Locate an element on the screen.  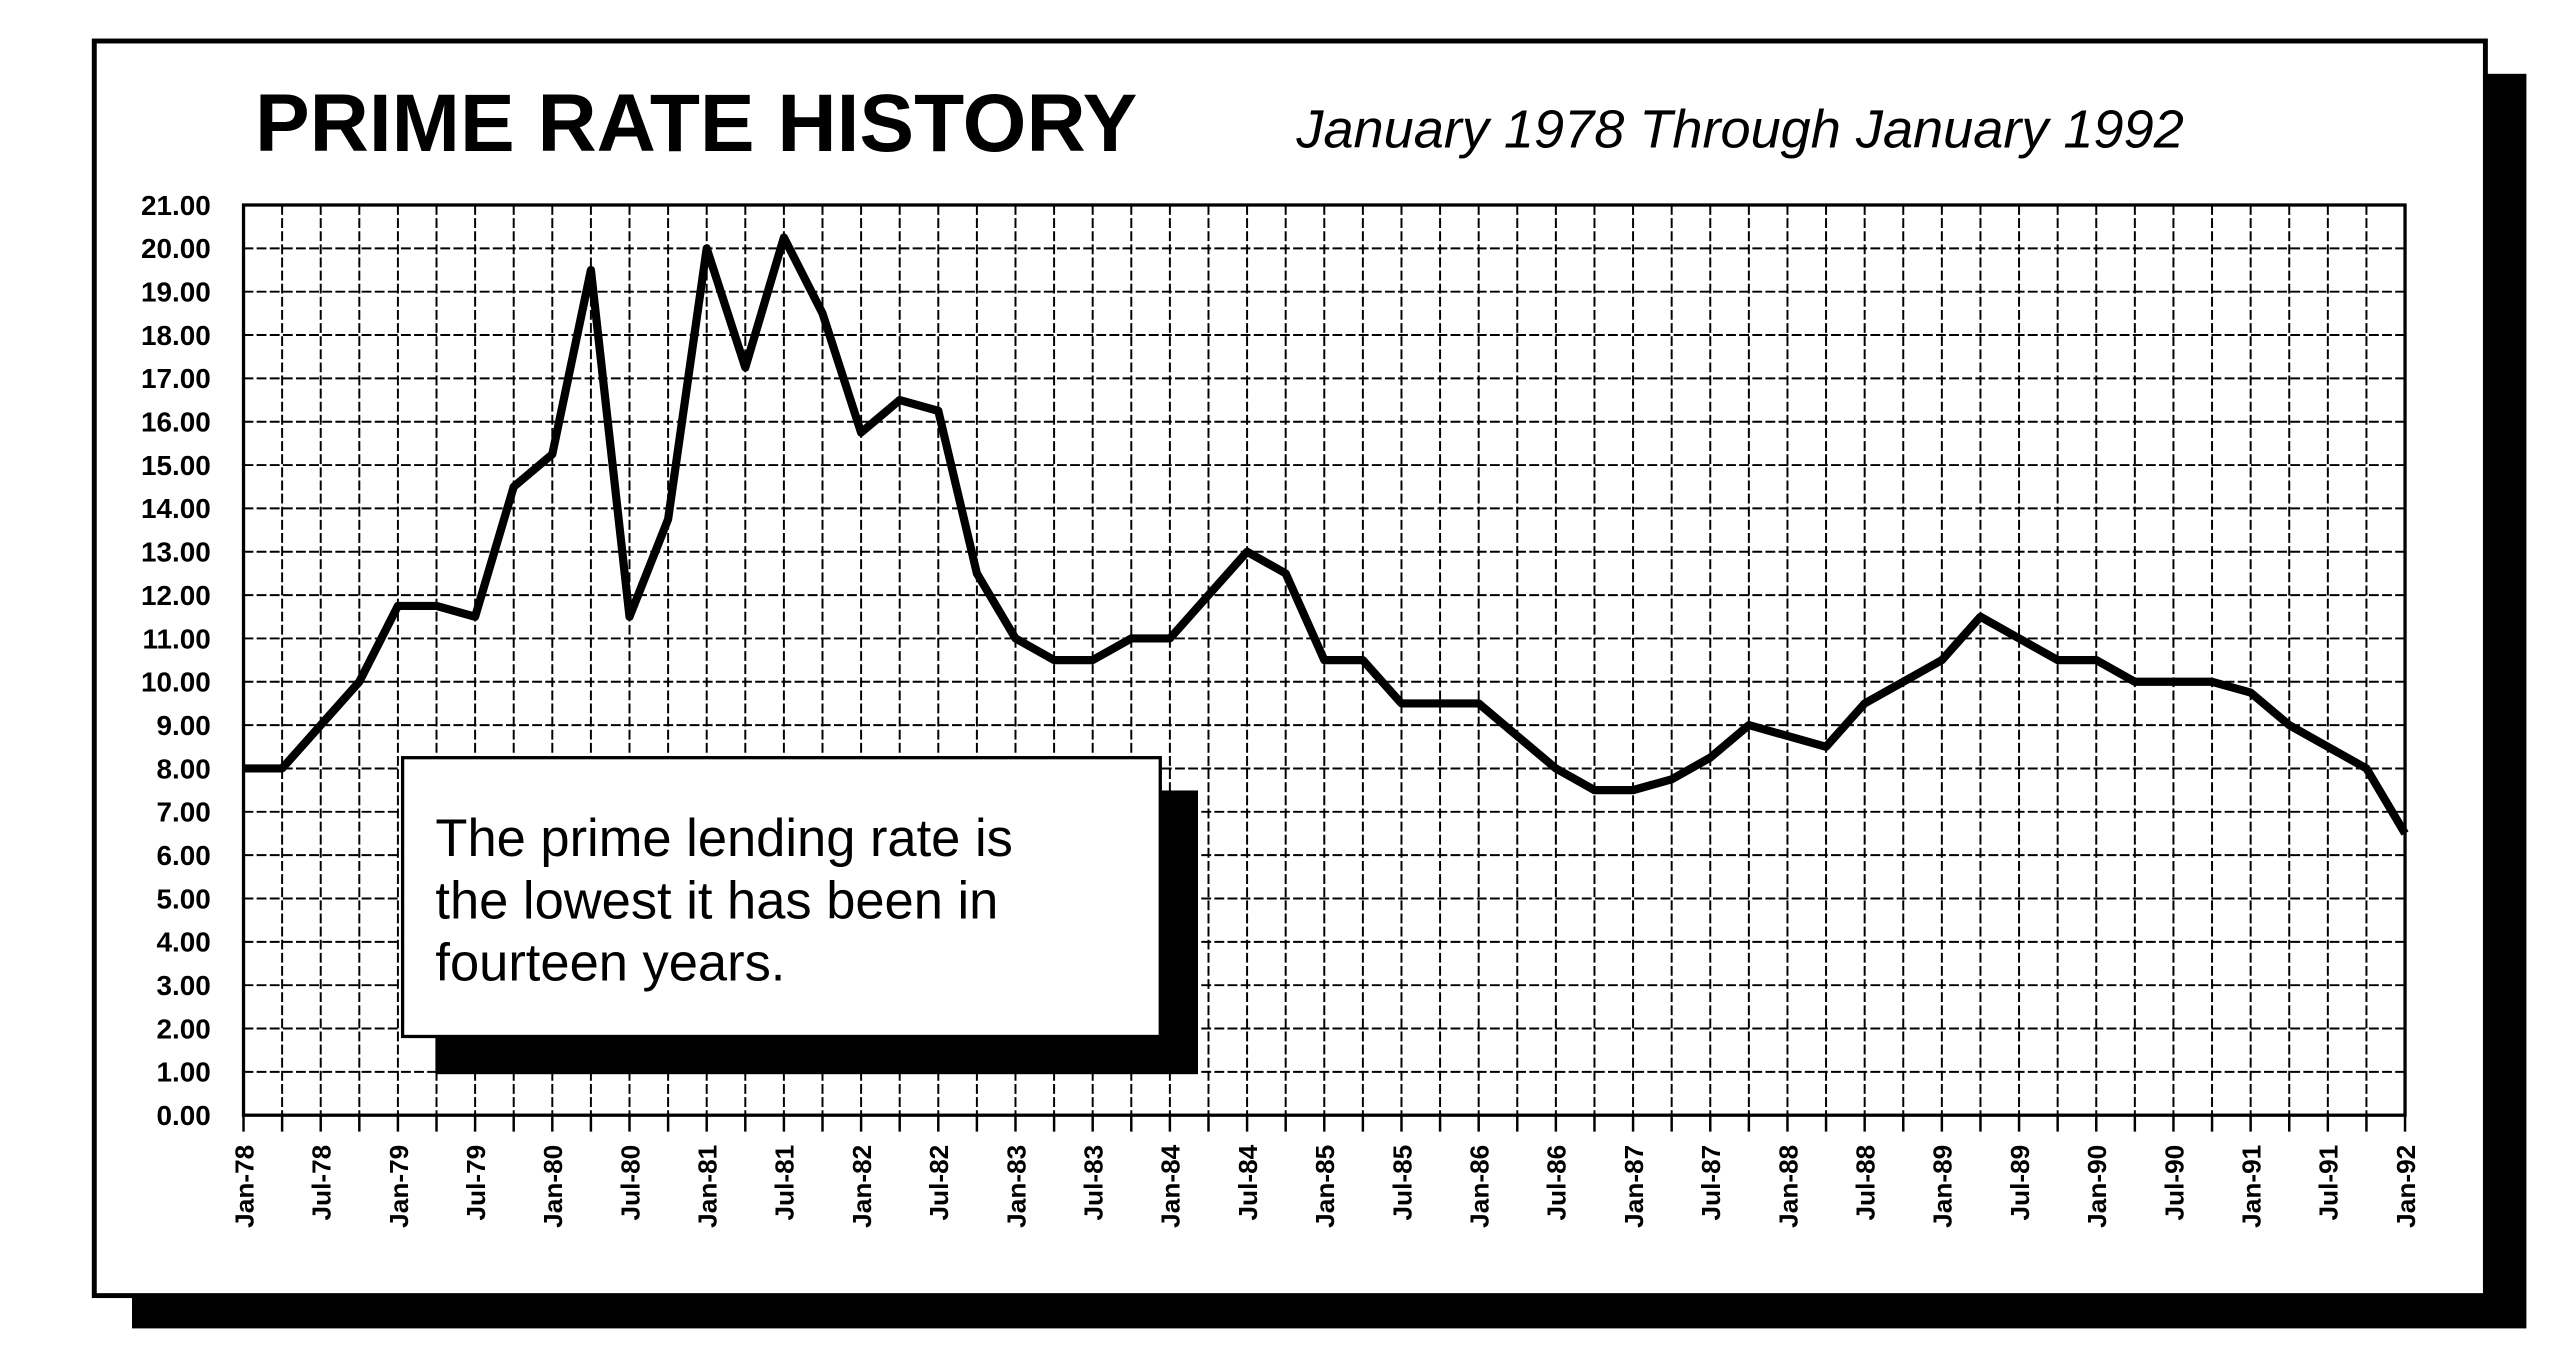
x-tick-label: Jan-87 is located at coordinates (1634, 1186).